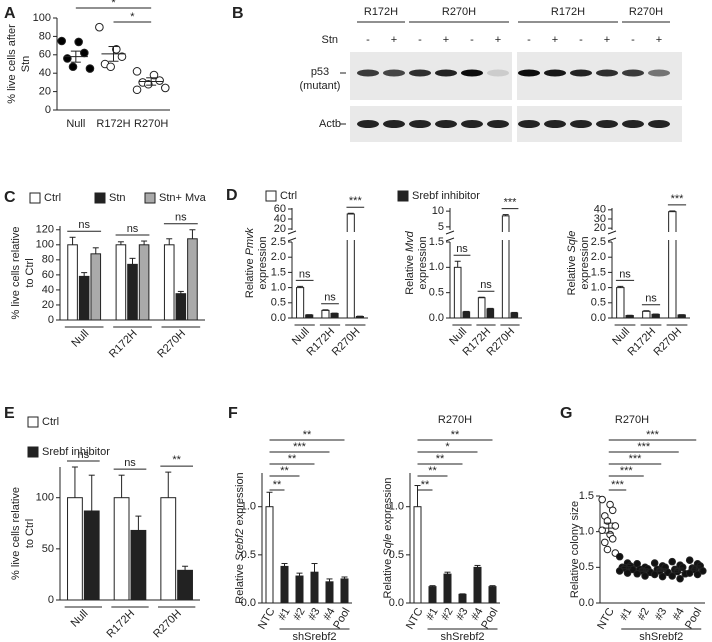  What do you see at coordinates (438, 211) in the screenshot?
I see `y-tick-label: 10` at bounding box center [438, 211].